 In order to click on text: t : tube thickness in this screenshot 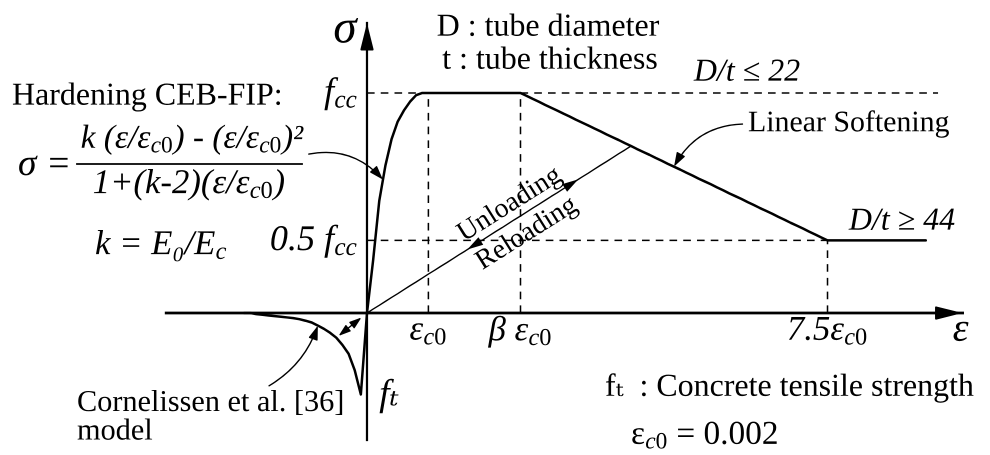, I will do `click(549, 58)`.